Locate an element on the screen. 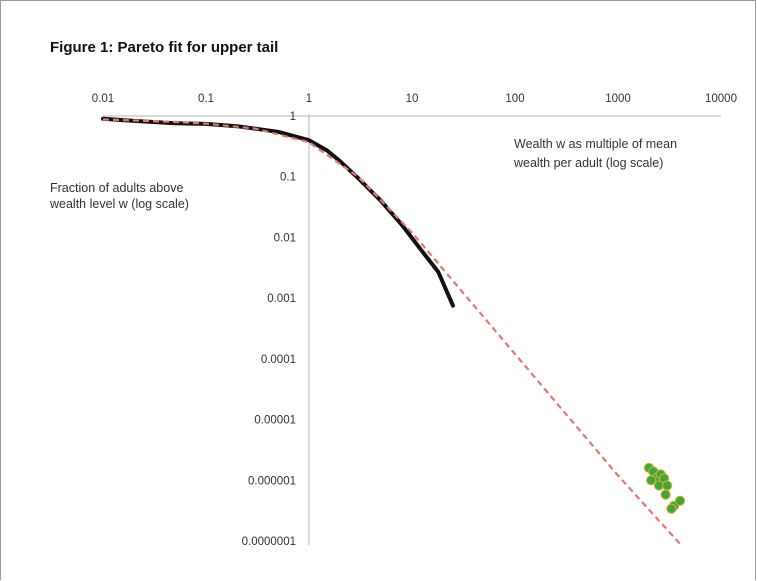 This screenshot has height=581, width=758. x-tick-label: 0.01 is located at coordinates (103, 99).